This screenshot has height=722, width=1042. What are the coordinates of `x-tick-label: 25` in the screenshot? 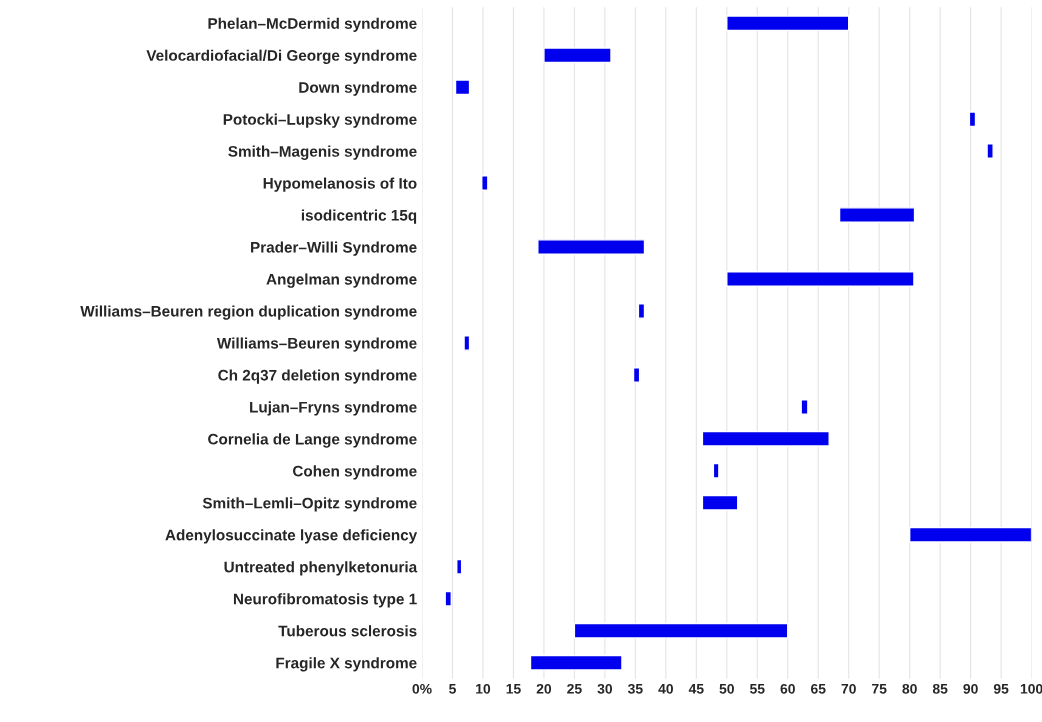 It's located at (574, 688).